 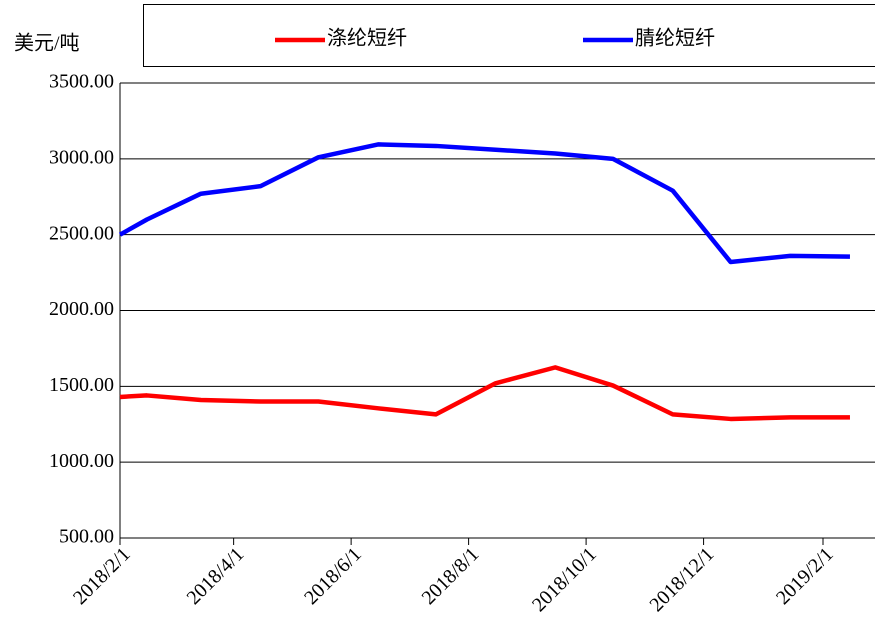 What do you see at coordinates (86, 537) in the screenshot?
I see `y-tick-label: 500.00` at bounding box center [86, 537].